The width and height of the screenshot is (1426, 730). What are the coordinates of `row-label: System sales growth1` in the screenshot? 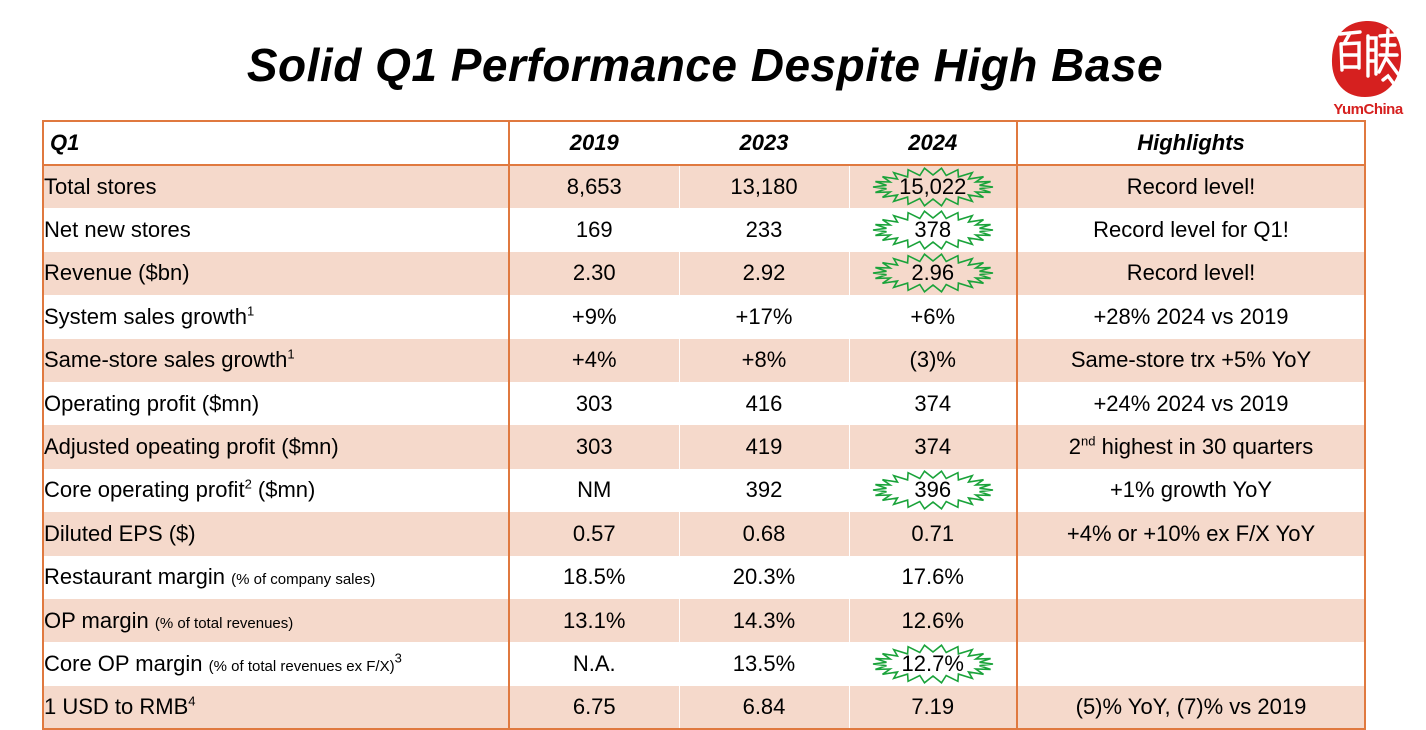 It's located at (275, 317).